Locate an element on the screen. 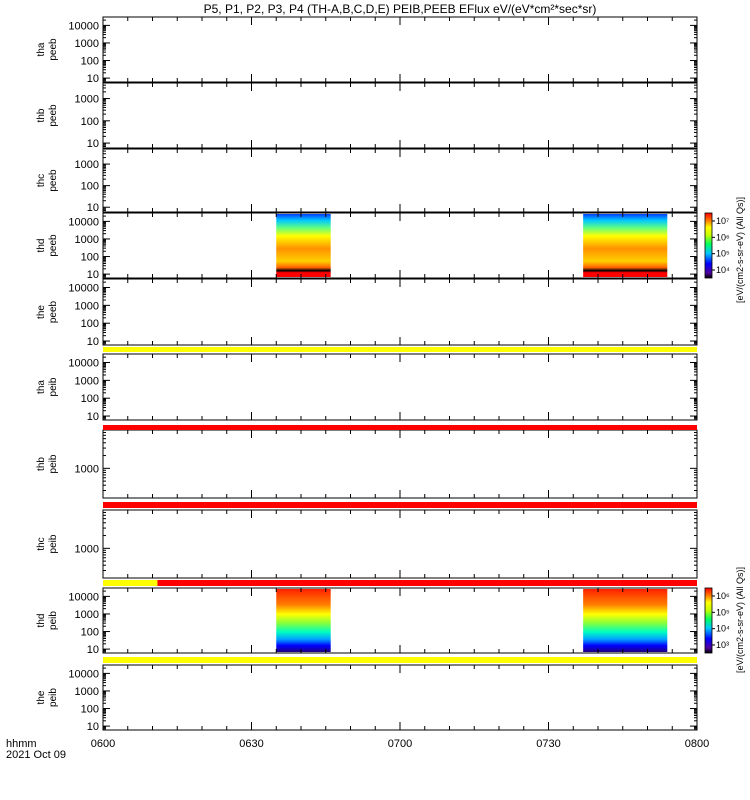 This screenshot has height=800, width=750. y-tick-label-thc-peeb-10: 10 is located at coordinates (93, 208).